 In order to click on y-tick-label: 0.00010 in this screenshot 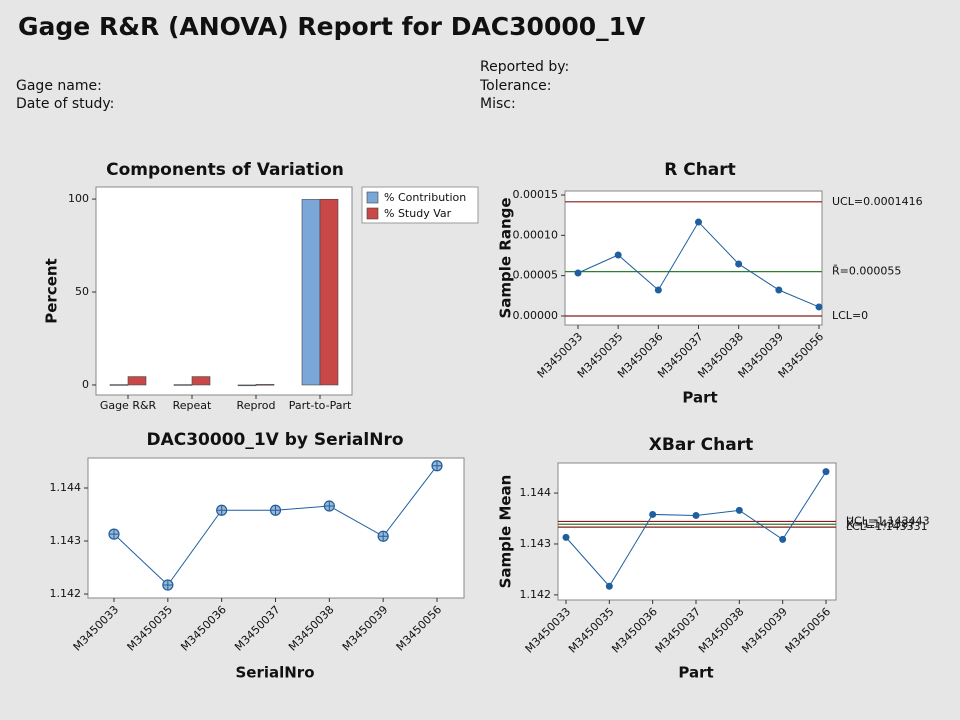, I will do `click(536, 234)`.